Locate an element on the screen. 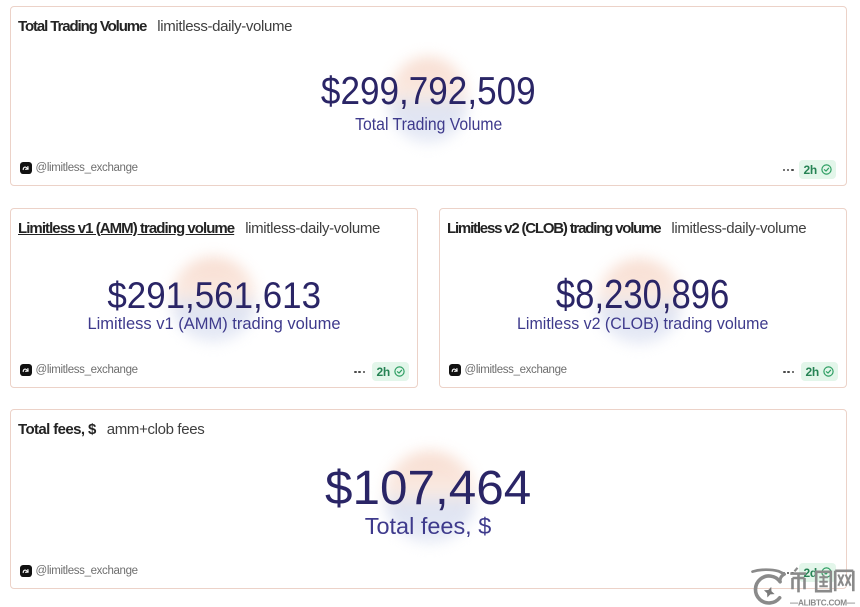 Image resolution: width=860 pixels, height=607 pixels. svg-text: —ALIBTC.COM— is located at coordinates (823, 603).